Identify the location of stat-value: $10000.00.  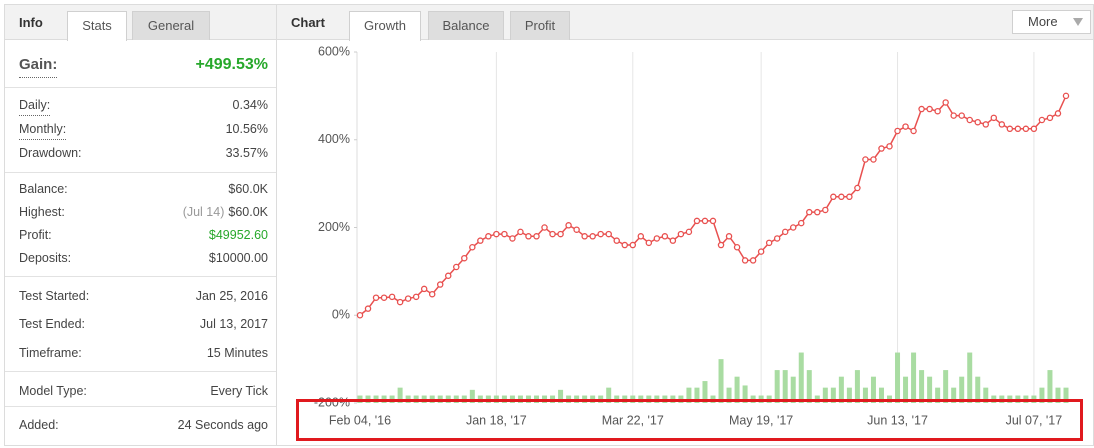
(238, 258).